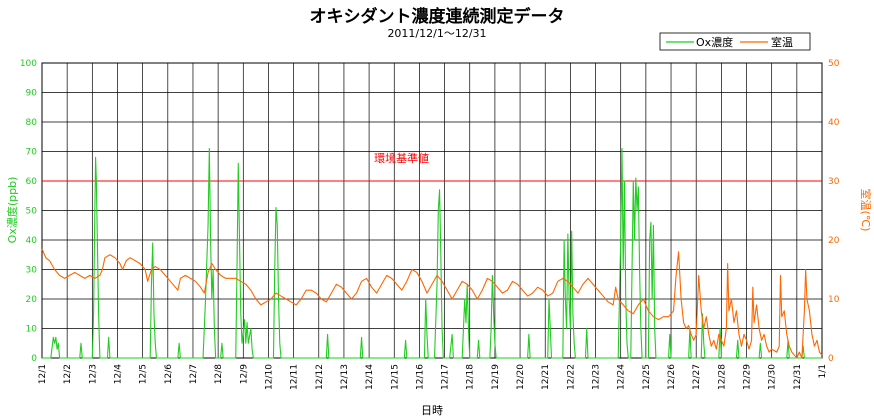 The width and height of the screenshot is (874, 420). Describe the element at coordinates (672, 377) in the screenshot. I see `x-tick-label: 12/26` at that location.